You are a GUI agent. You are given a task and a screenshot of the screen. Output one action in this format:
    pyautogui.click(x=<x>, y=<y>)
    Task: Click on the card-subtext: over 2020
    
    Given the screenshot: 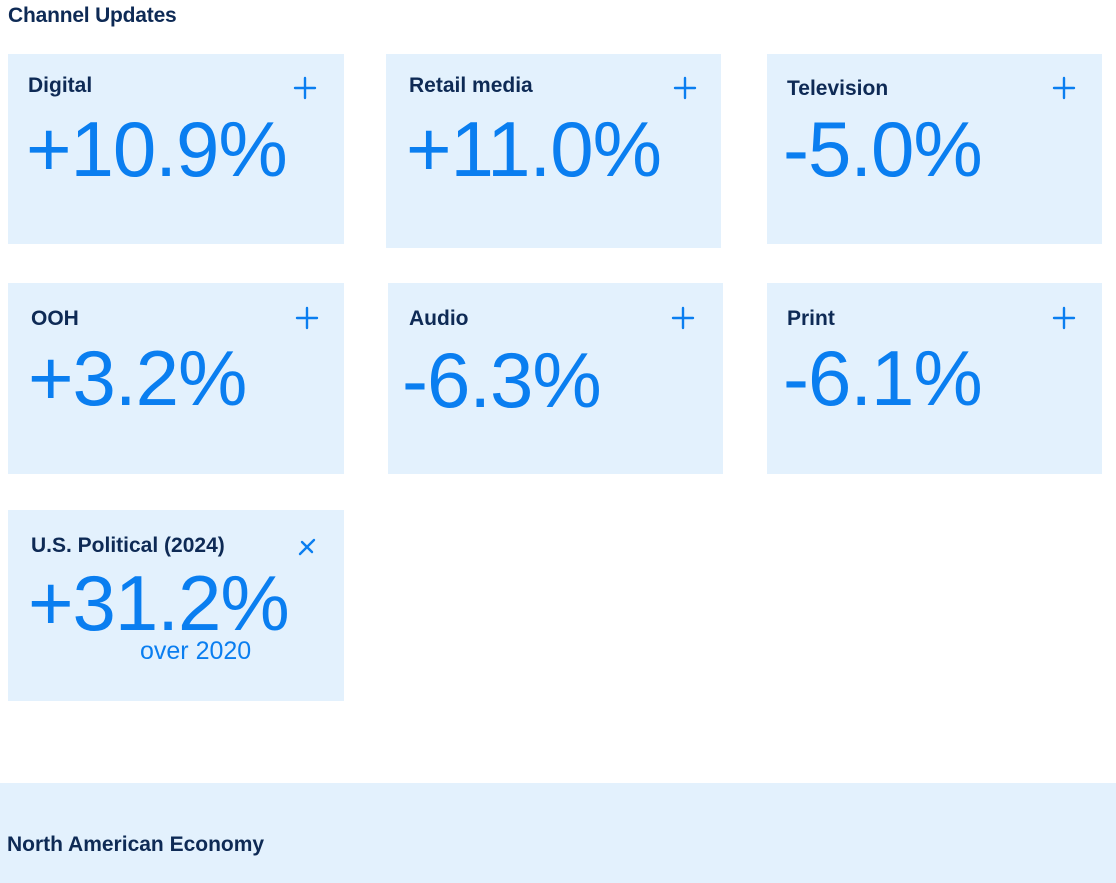 What is the action you would take?
    pyautogui.click(x=196, y=651)
    